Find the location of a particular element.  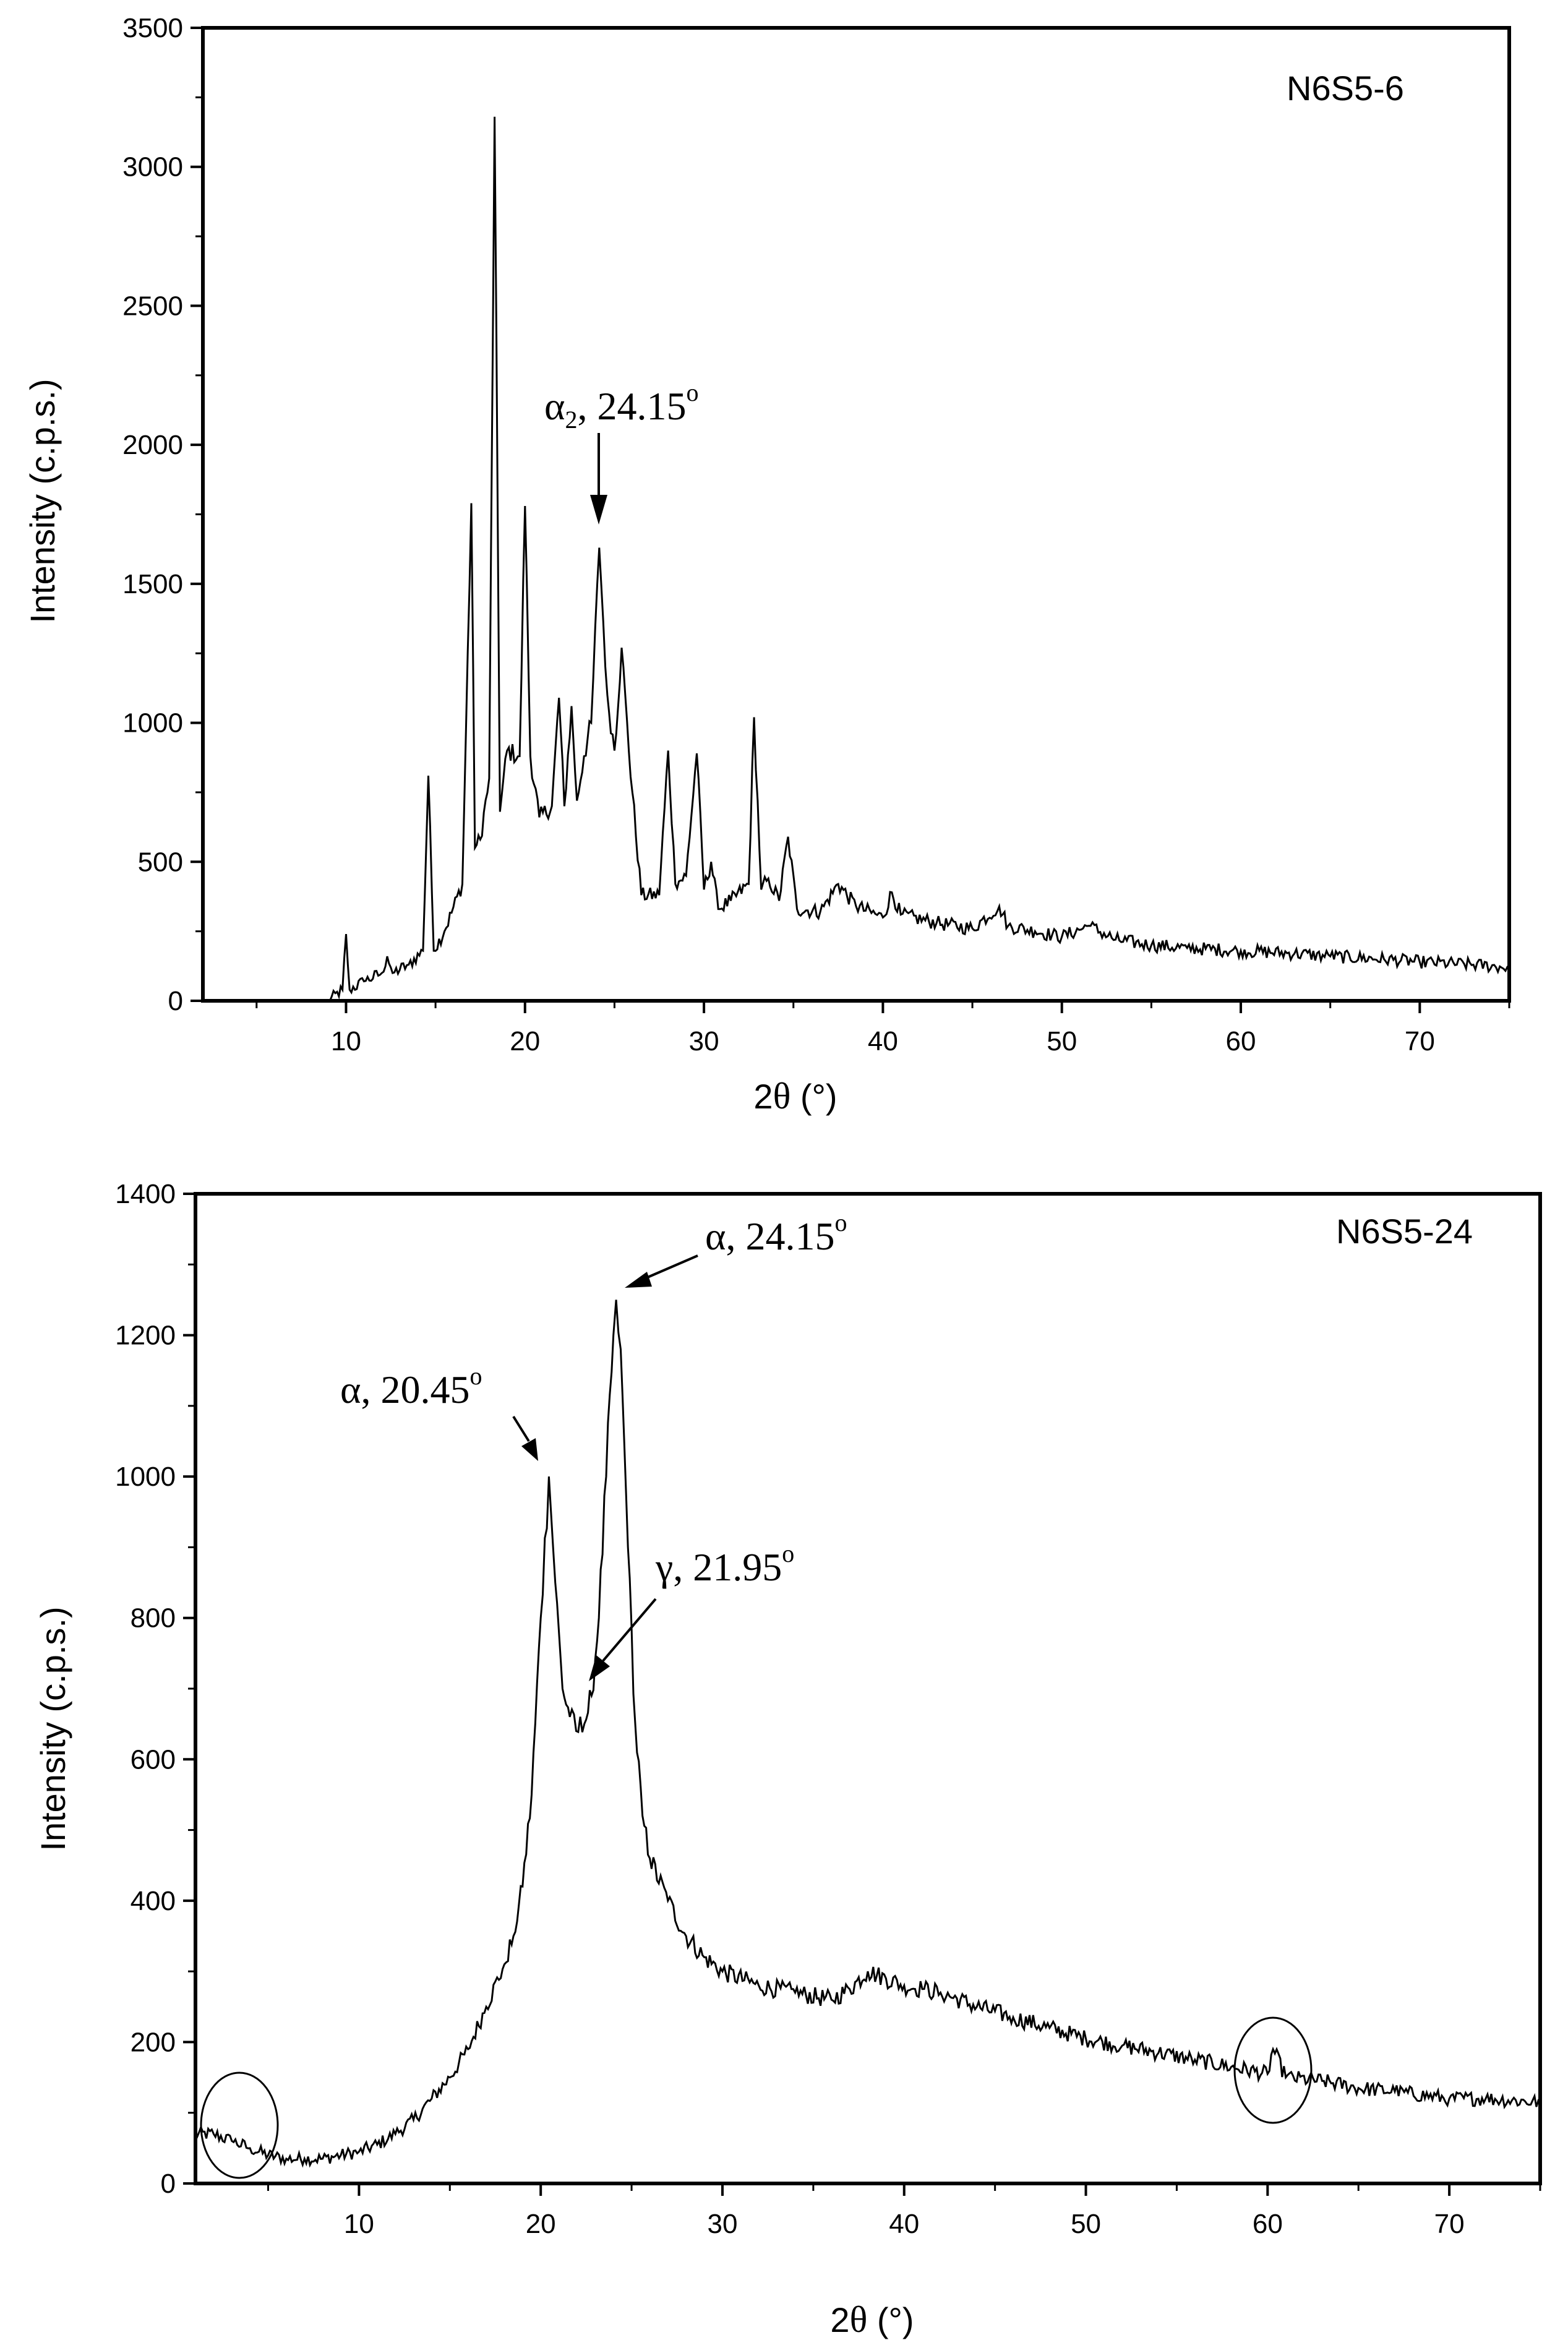

top-annotation-alpha2-text: α2, 24.15o is located at coordinates (622, 407).